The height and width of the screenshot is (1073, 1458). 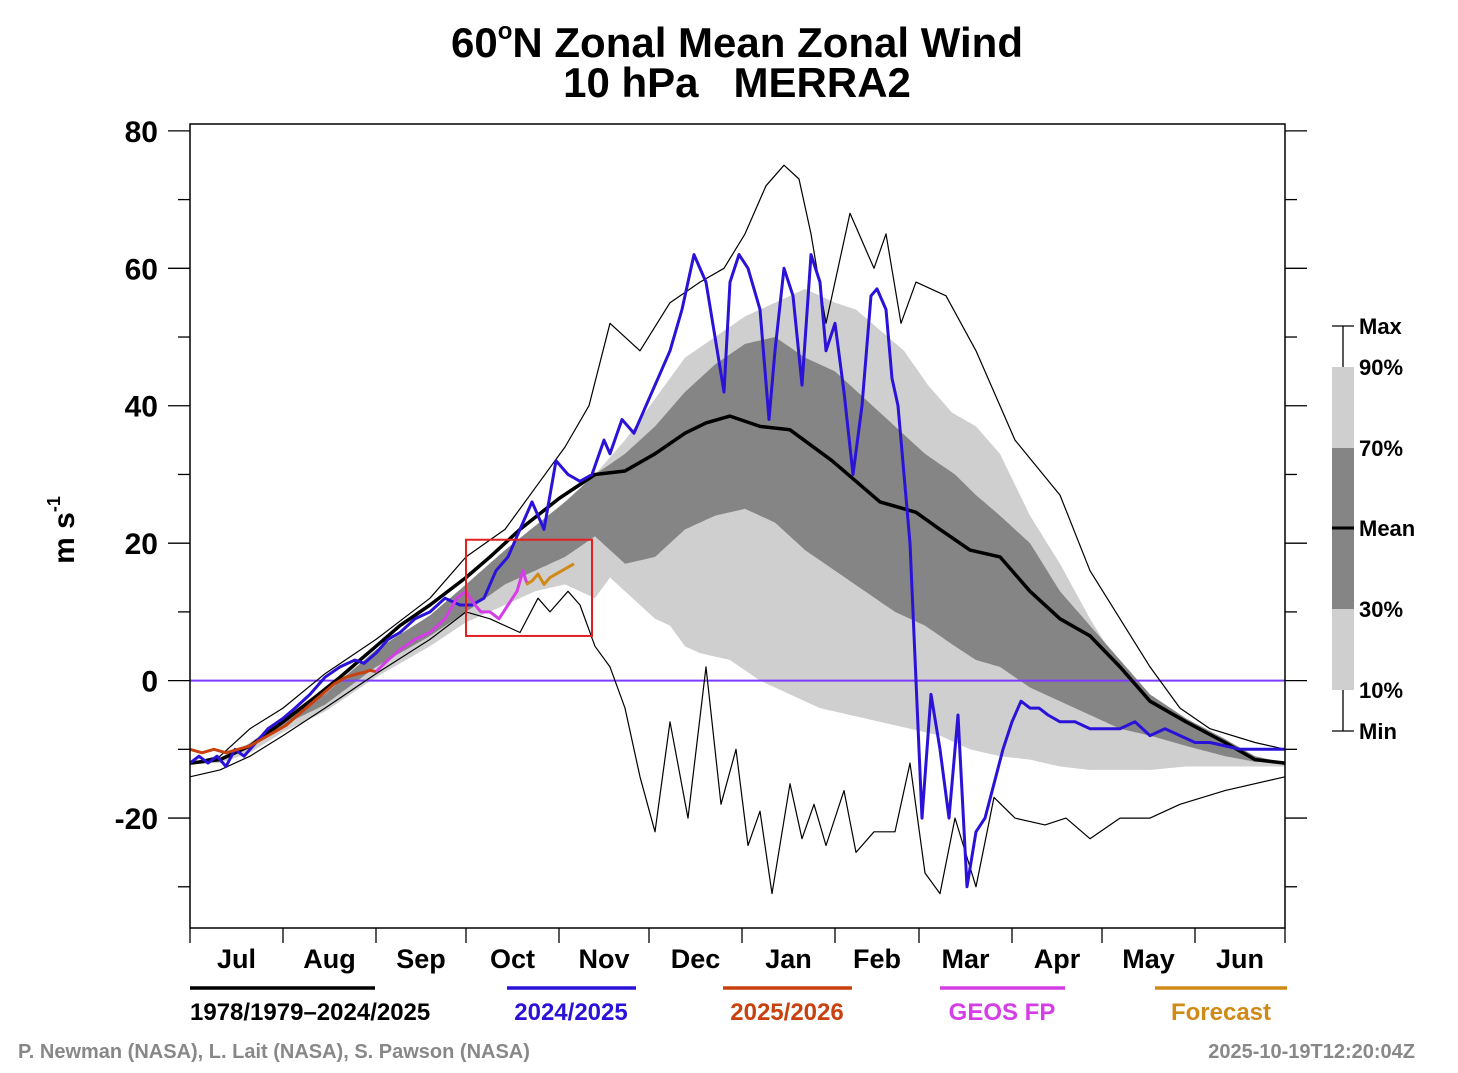 What do you see at coordinates (136, 819) in the screenshot?
I see `y-tick-label: -20` at bounding box center [136, 819].